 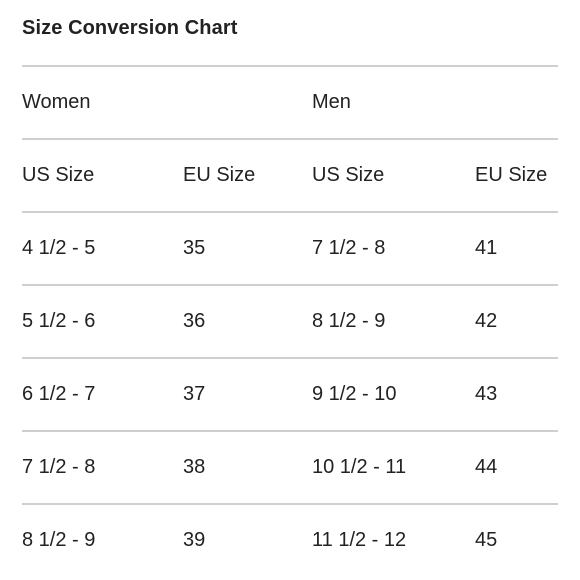 I want to click on column-header-men-us-size: US Size, so click(x=348, y=175).